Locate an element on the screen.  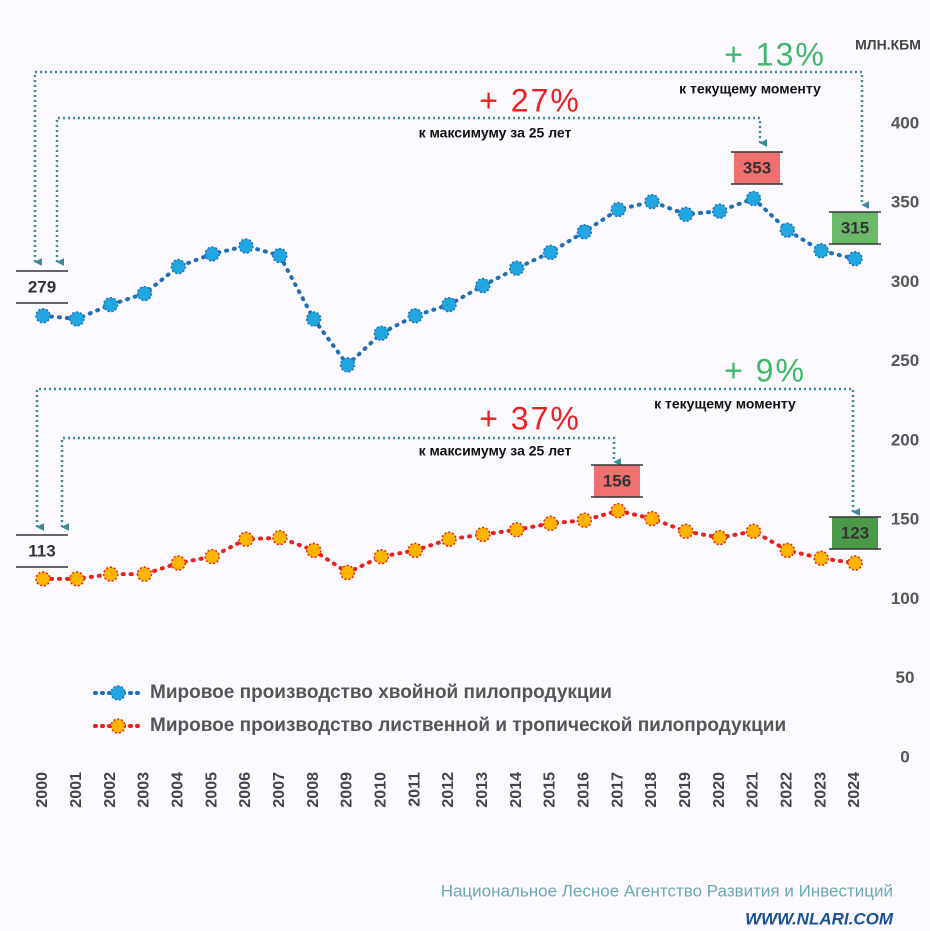
x-tick-label: 2006 is located at coordinates (245, 790).